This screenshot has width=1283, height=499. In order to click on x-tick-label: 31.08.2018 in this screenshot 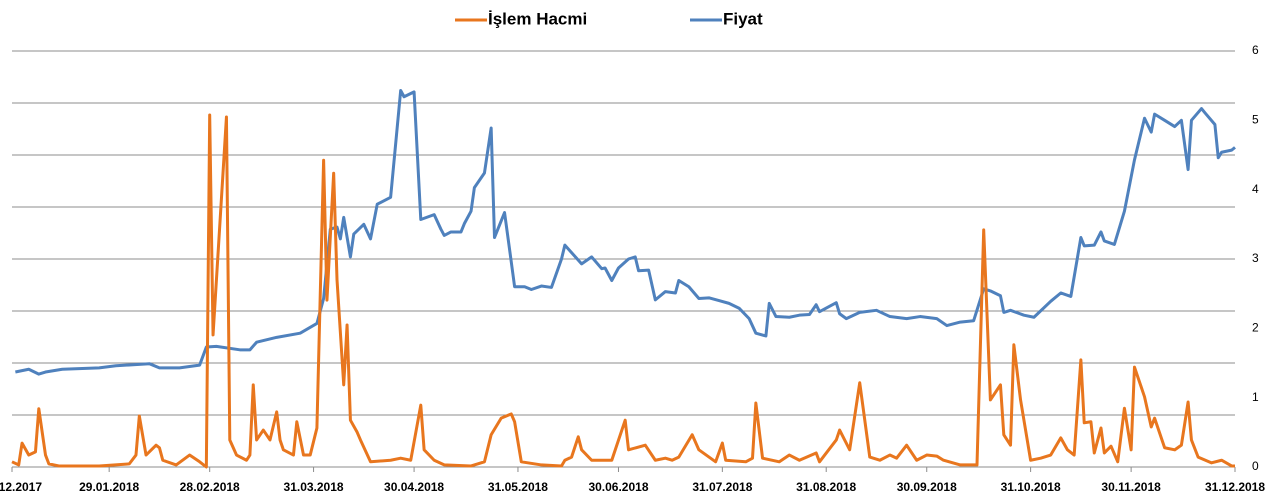, I will do `click(826, 487)`.